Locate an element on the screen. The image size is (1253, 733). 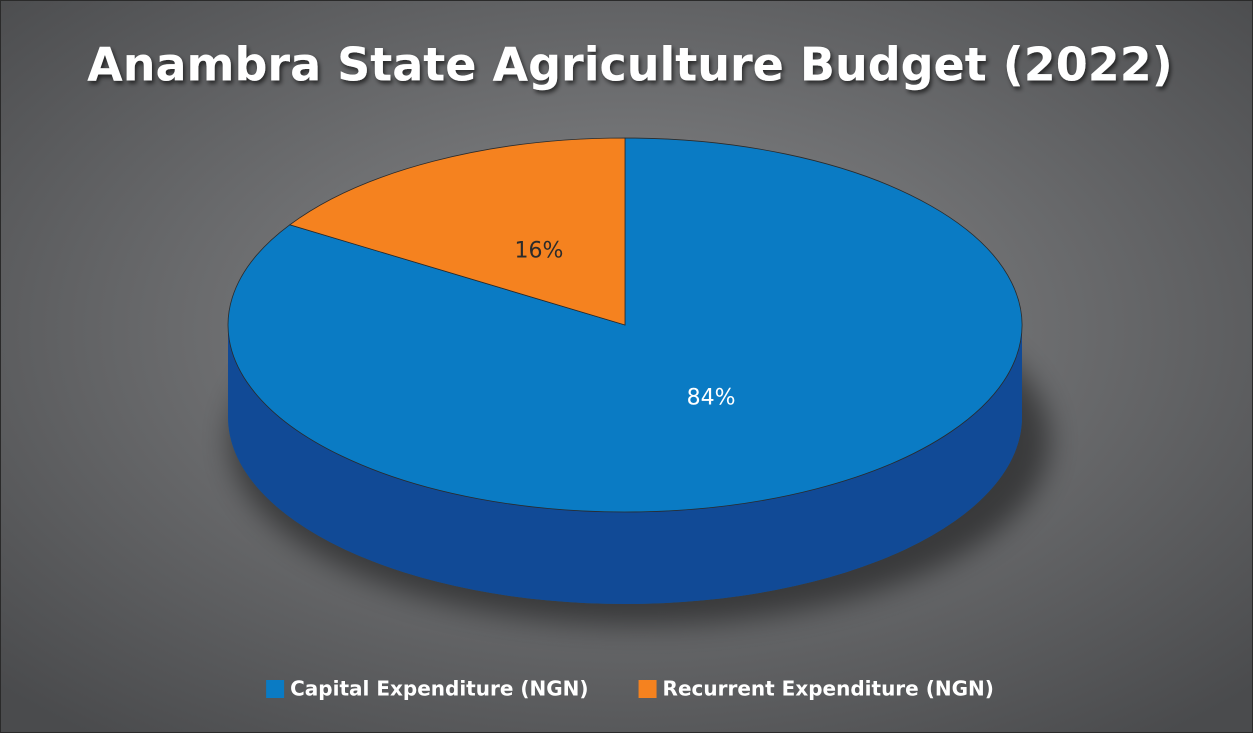
value-label: 84% is located at coordinates (711, 398).